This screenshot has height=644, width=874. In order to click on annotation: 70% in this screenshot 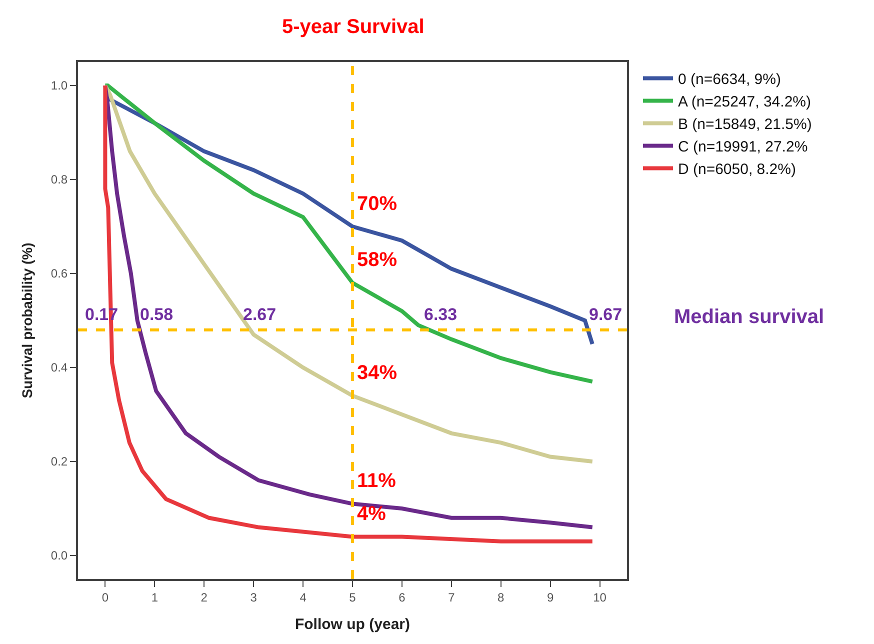, I will do `click(377, 204)`.